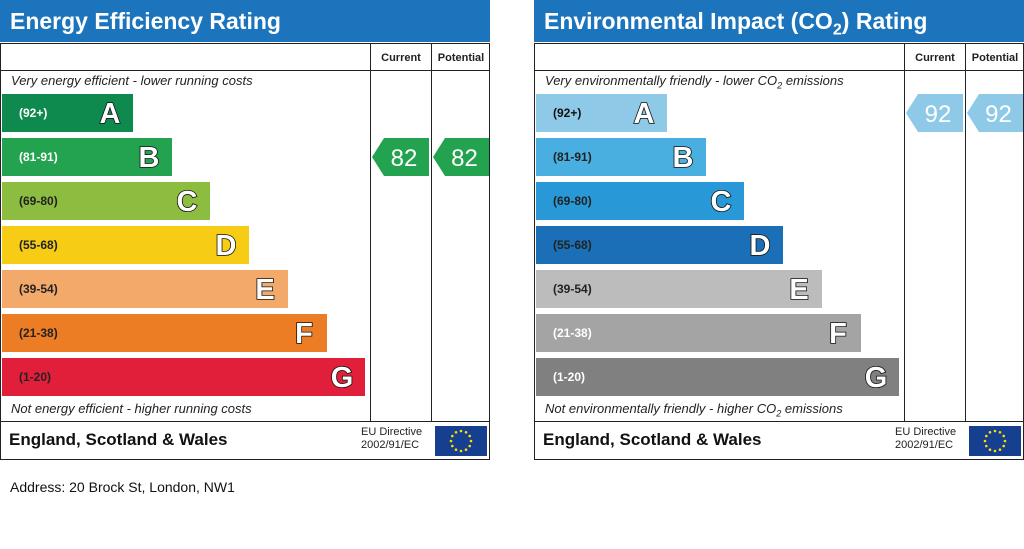  What do you see at coordinates (998, 114) in the screenshot?
I see `potential-rating-value: 92` at bounding box center [998, 114].